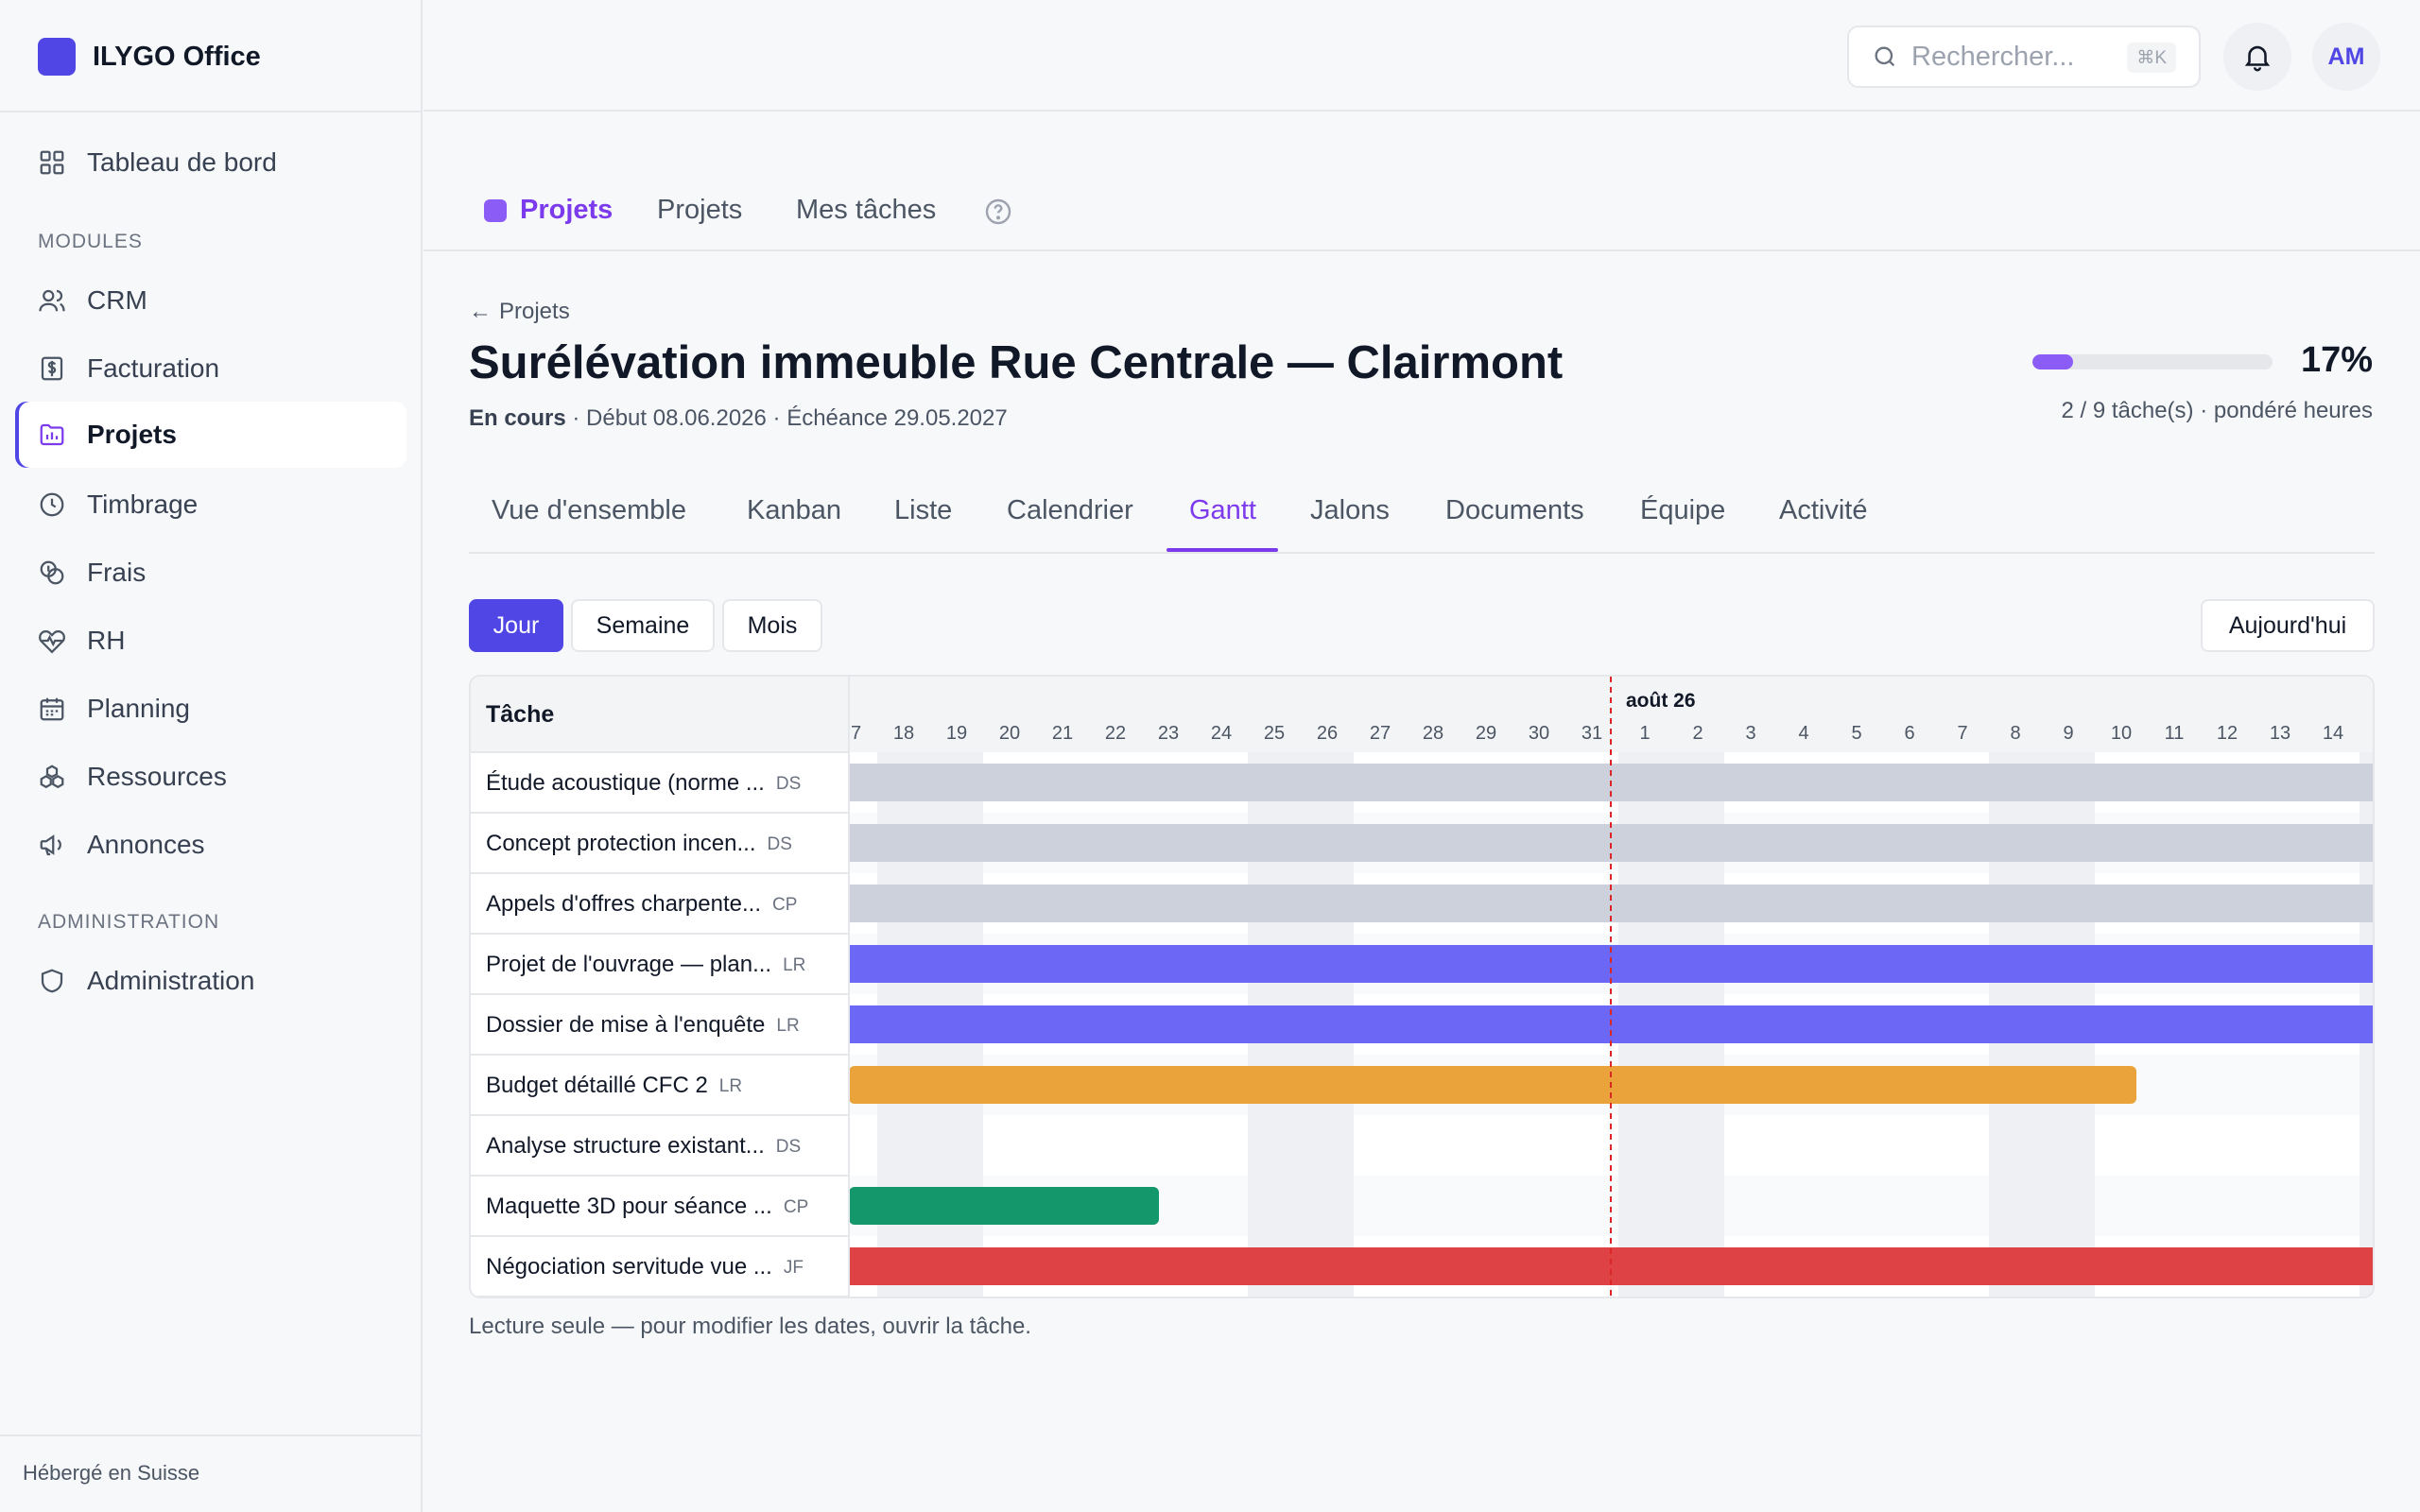 The width and height of the screenshot is (2420, 1512). Describe the element at coordinates (1683, 510) in the screenshot. I see `tab-equipe: Équipe` at that location.